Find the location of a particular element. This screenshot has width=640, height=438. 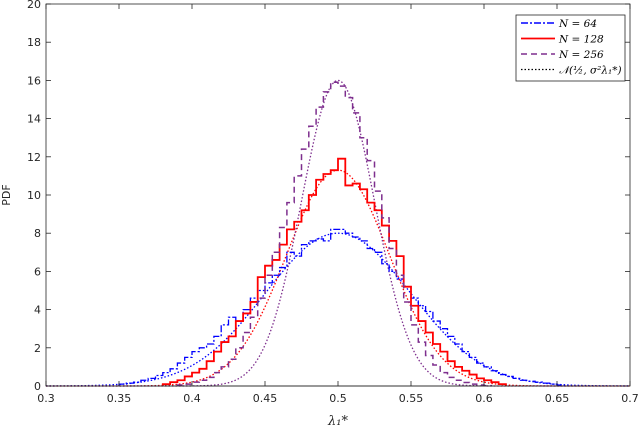

y-tick-label: 10 is located at coordinates (34, 195).